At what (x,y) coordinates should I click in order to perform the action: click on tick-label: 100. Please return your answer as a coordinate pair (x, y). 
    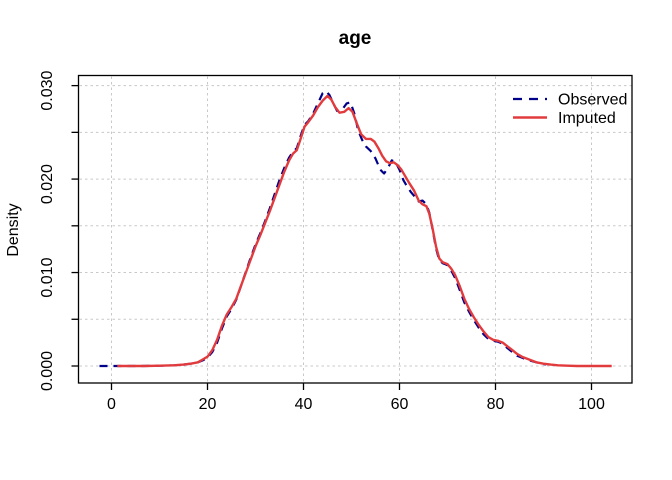
    Looking at the image, I should click on (591, 404).